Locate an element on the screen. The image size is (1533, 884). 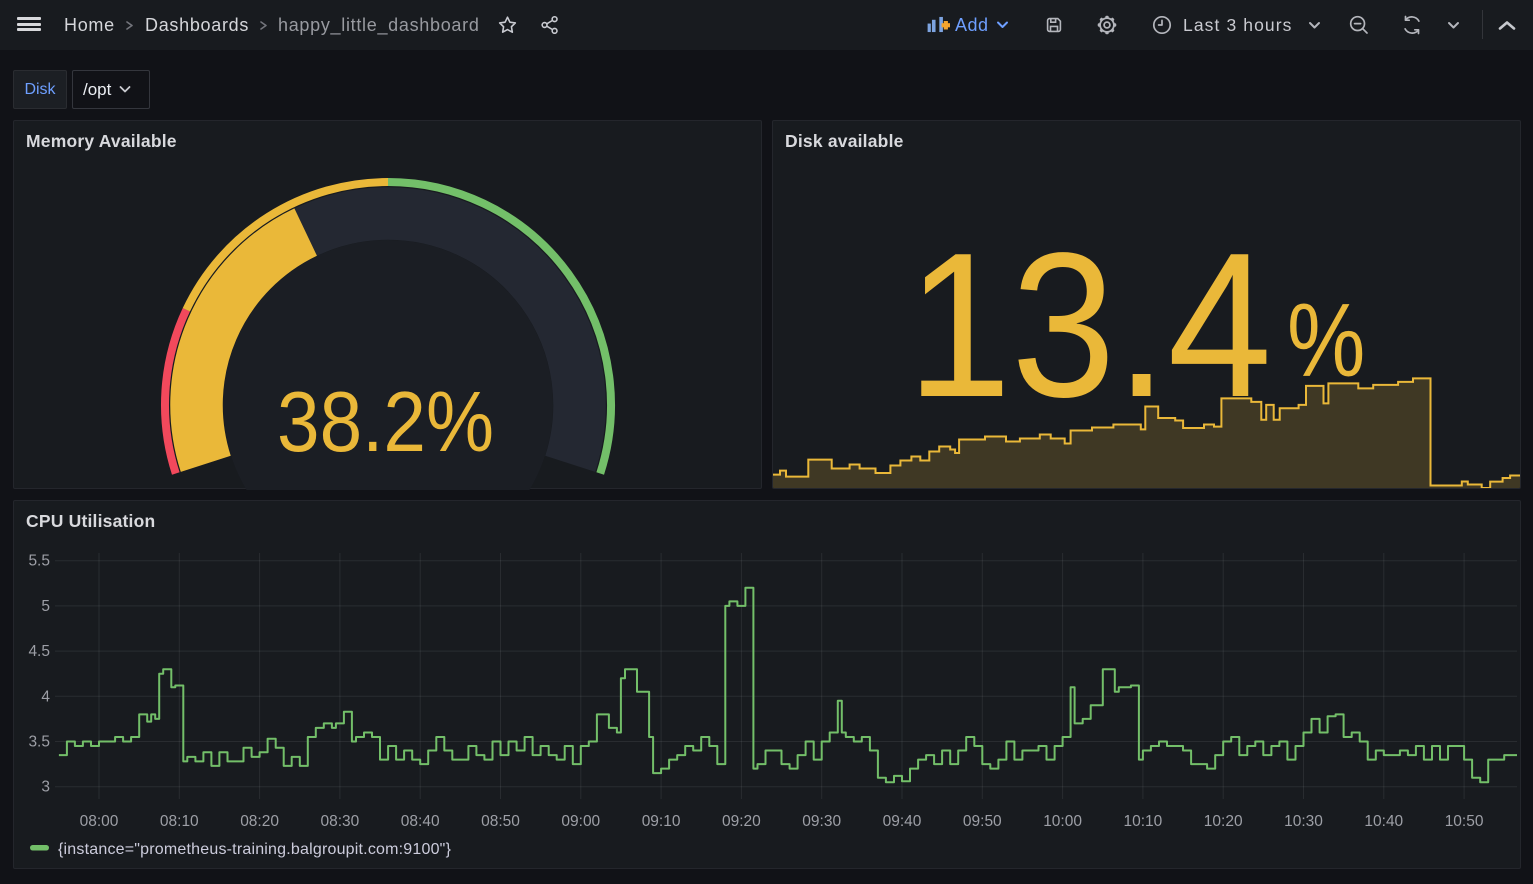
svg-text: 10:10 is located at coordinates (1143, 821).